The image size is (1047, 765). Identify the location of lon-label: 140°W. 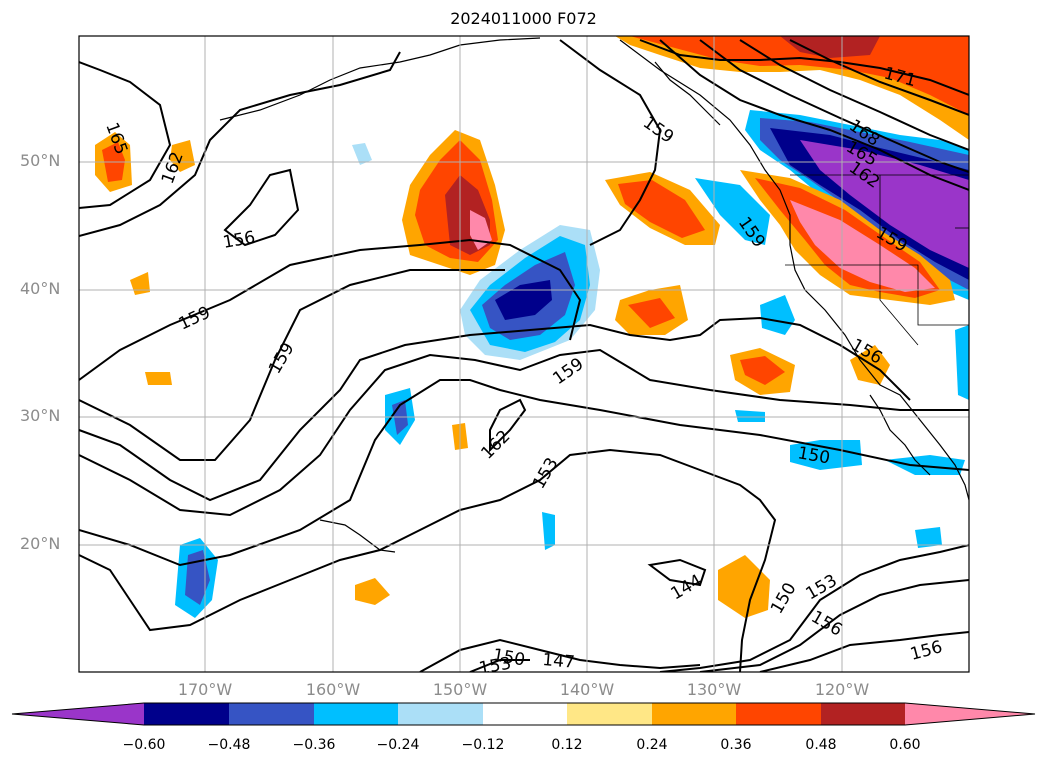
(587, 689).